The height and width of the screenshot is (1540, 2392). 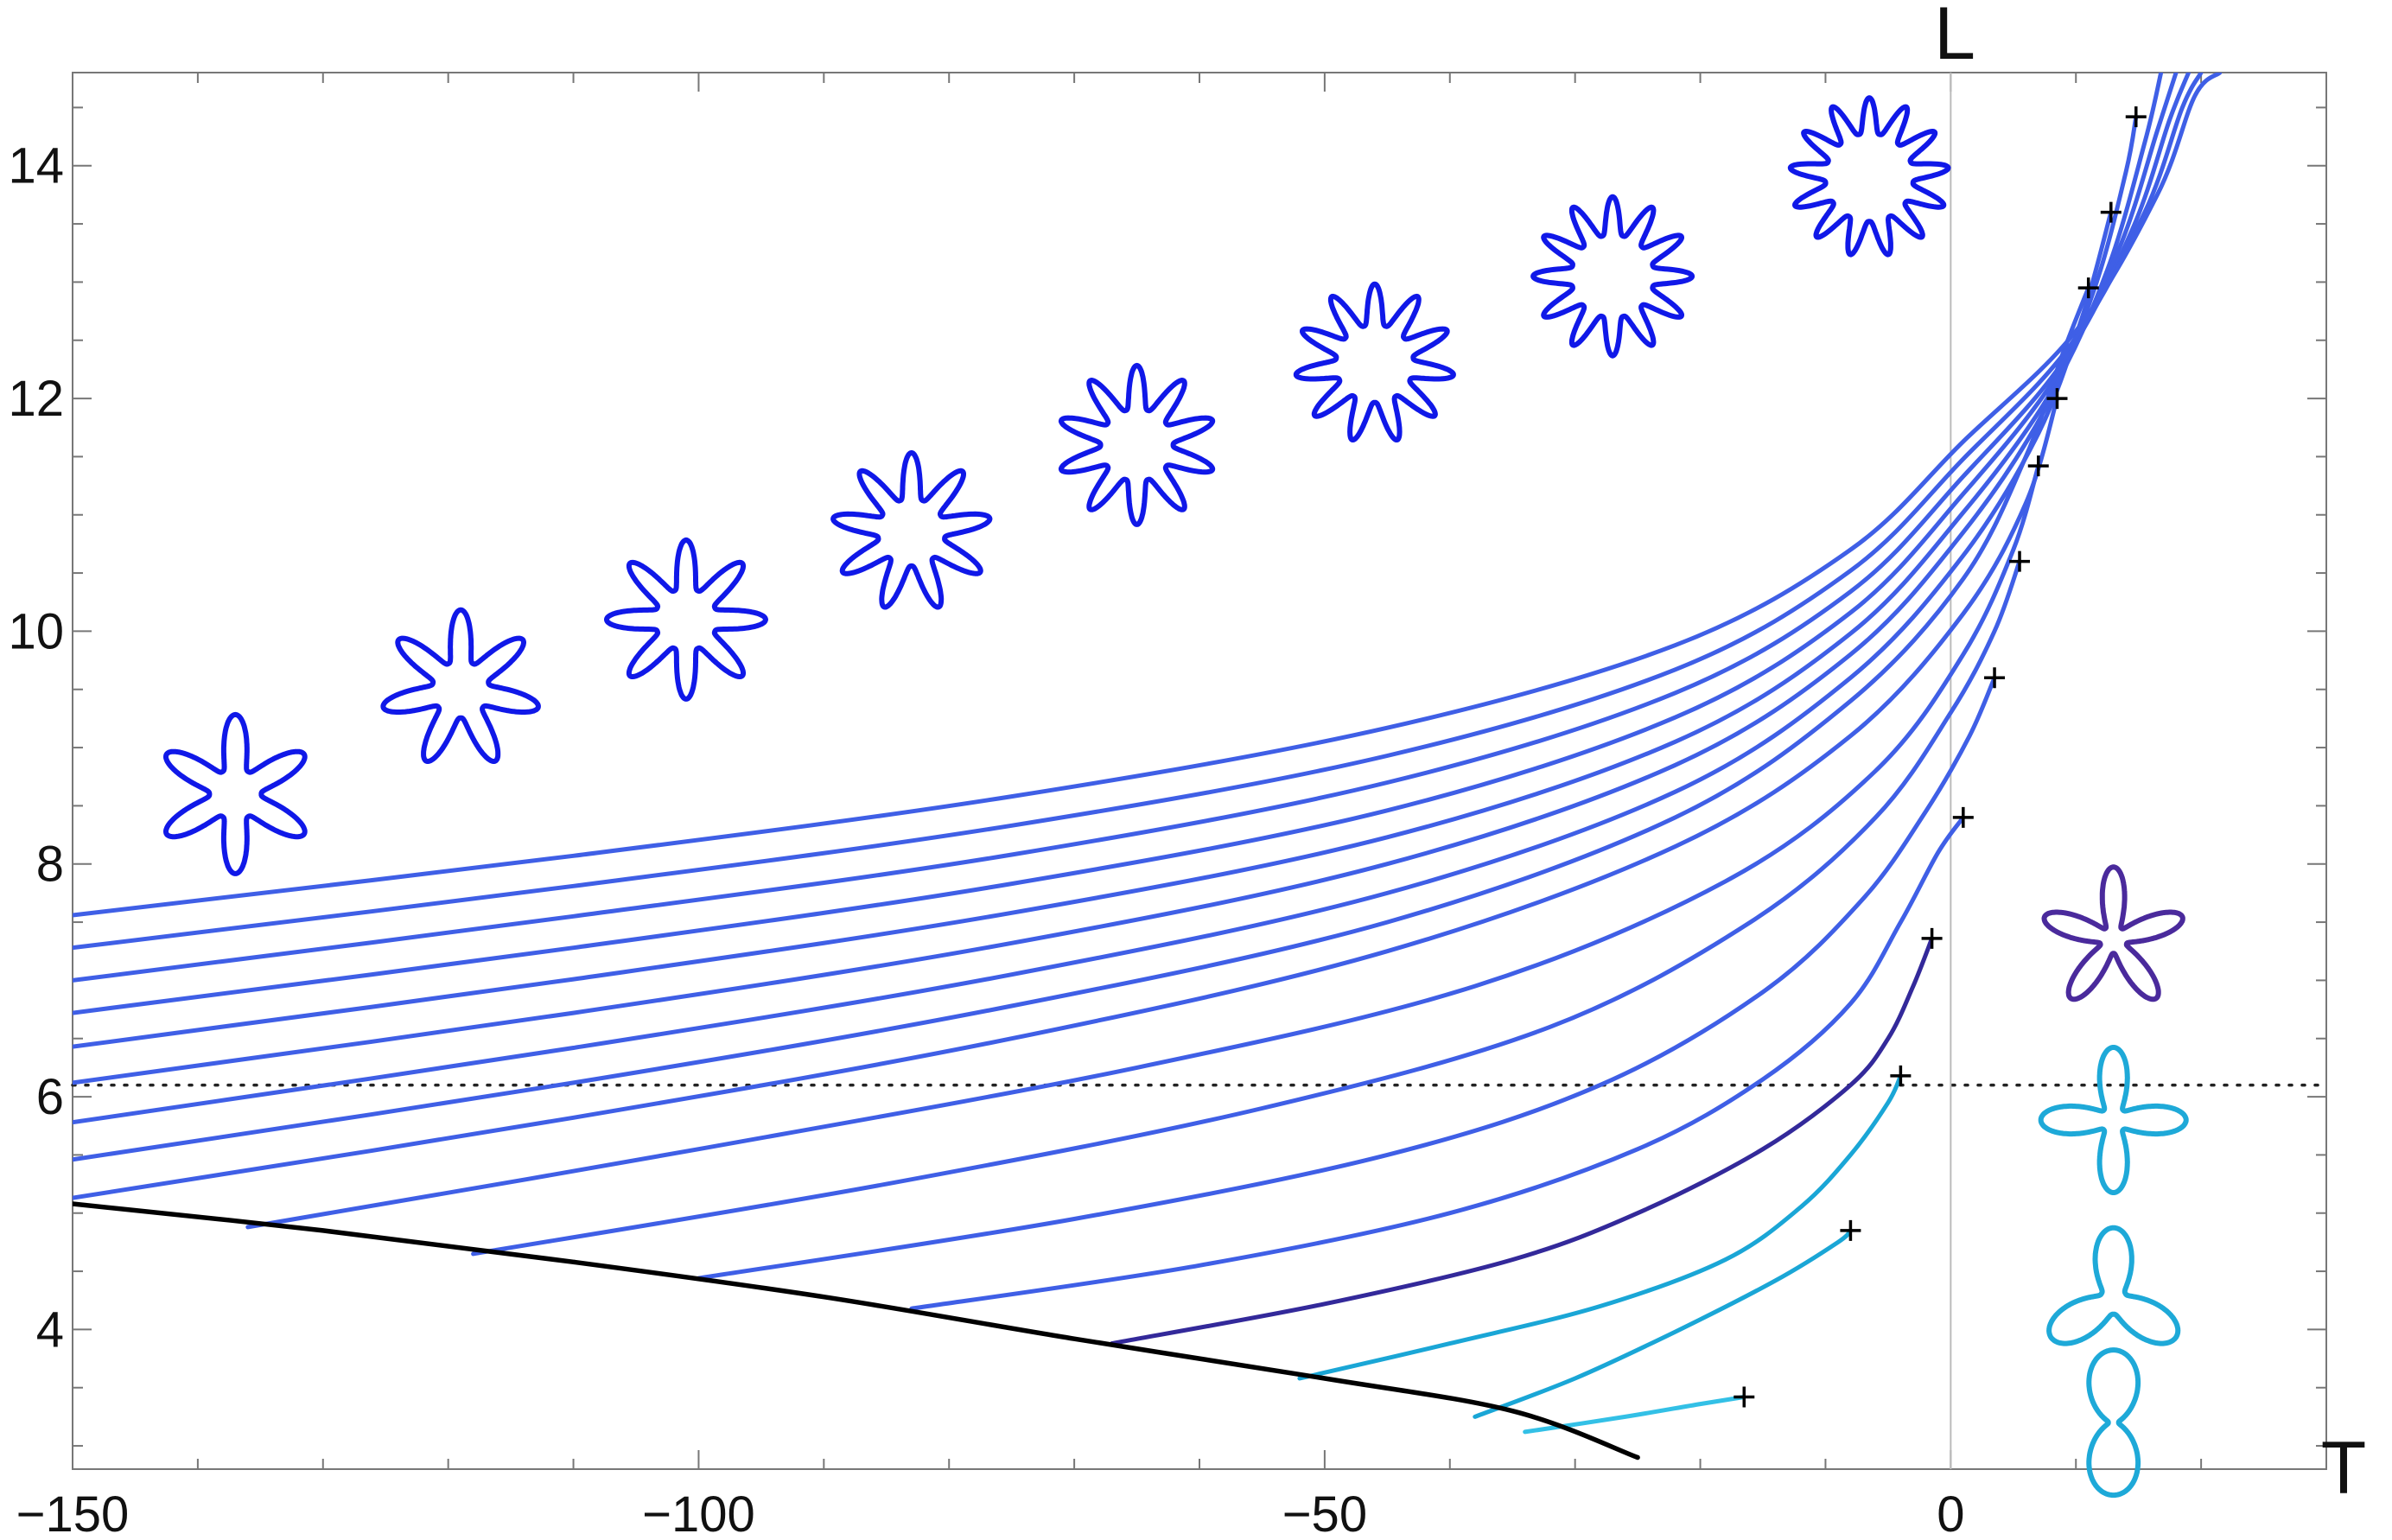 I want to click on y-tick-label: 12, so click(x=36, y=399).